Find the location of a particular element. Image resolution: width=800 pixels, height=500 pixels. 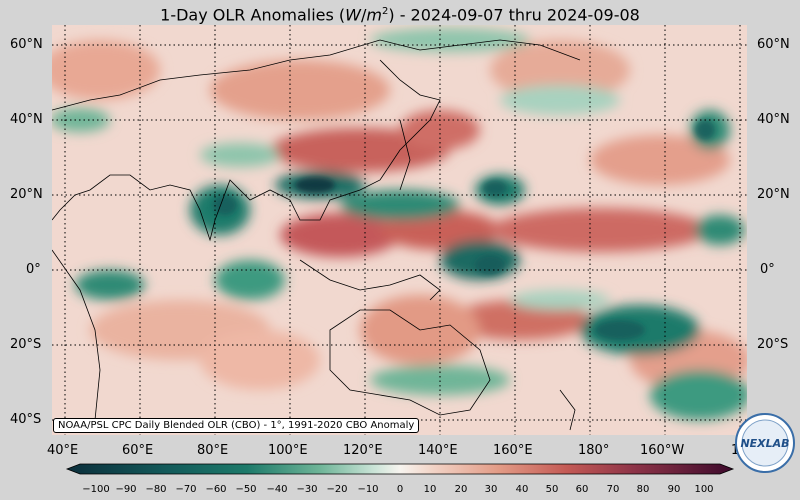

lon-label: 80°E is located at coordinates (213, 450).